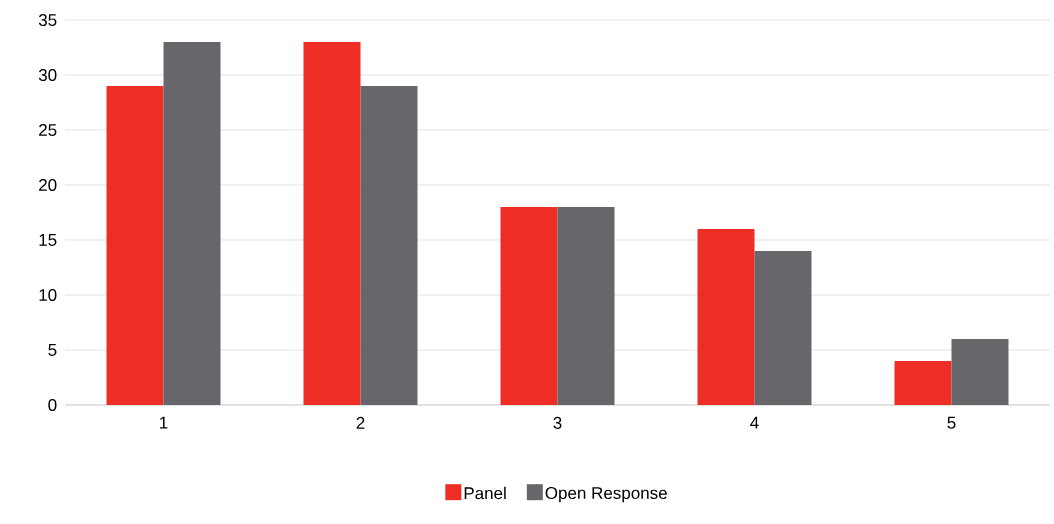 The height and width of the screenshot is (524, 1054). What do you see at coordinates (48, 130) in the screenshot?
I see `y-tick-label: 25` at bounding box center [48, 130].